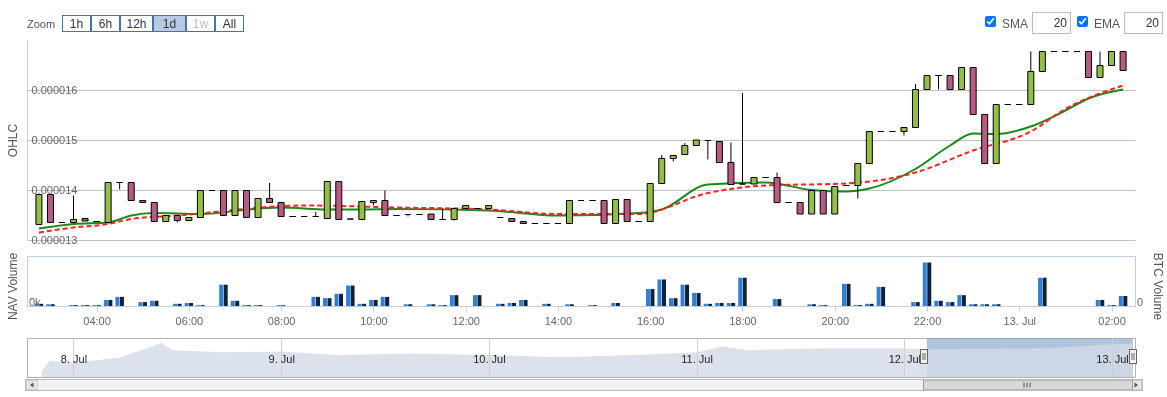  What do you see at coordinates (200, 23) in the screenshot?
I see `zoom-button: 1w` at bounding box center [200, 23].